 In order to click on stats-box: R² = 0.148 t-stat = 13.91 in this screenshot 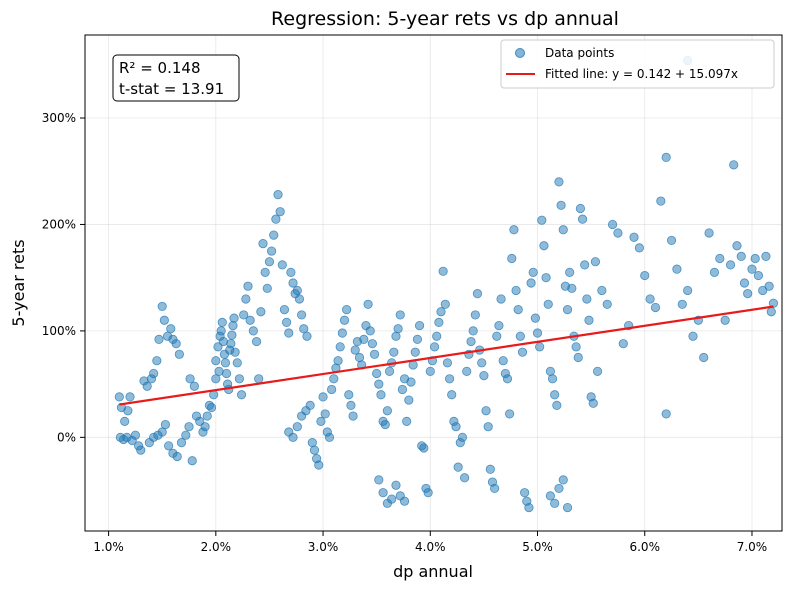, I will do `click(176, 78)`.